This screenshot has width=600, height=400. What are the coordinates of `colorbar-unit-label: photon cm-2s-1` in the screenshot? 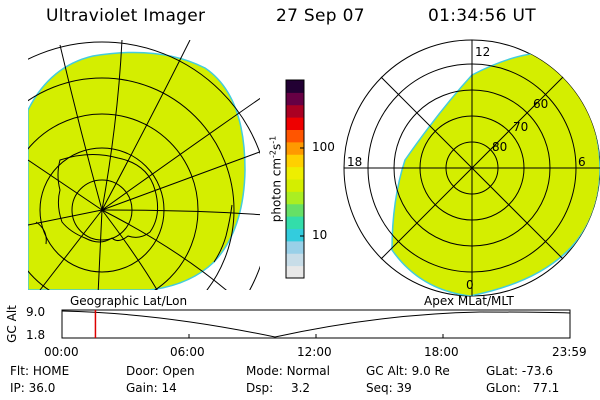 It's located at (276, 179).